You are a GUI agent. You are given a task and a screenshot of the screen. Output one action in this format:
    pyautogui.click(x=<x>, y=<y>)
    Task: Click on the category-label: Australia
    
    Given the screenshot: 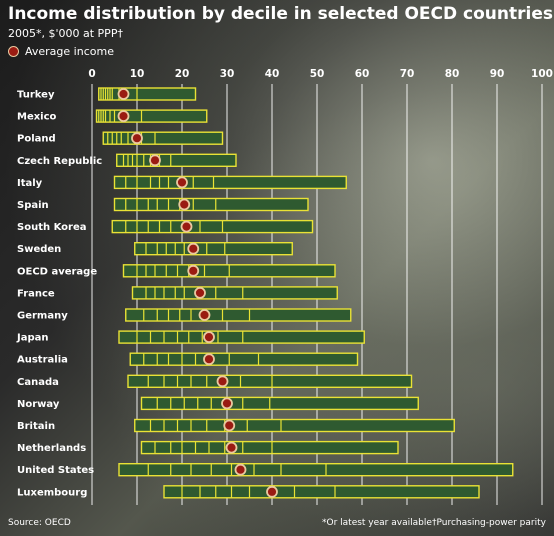 What is the action you would take?
    pyautogui.click(x=42, y=360)
    